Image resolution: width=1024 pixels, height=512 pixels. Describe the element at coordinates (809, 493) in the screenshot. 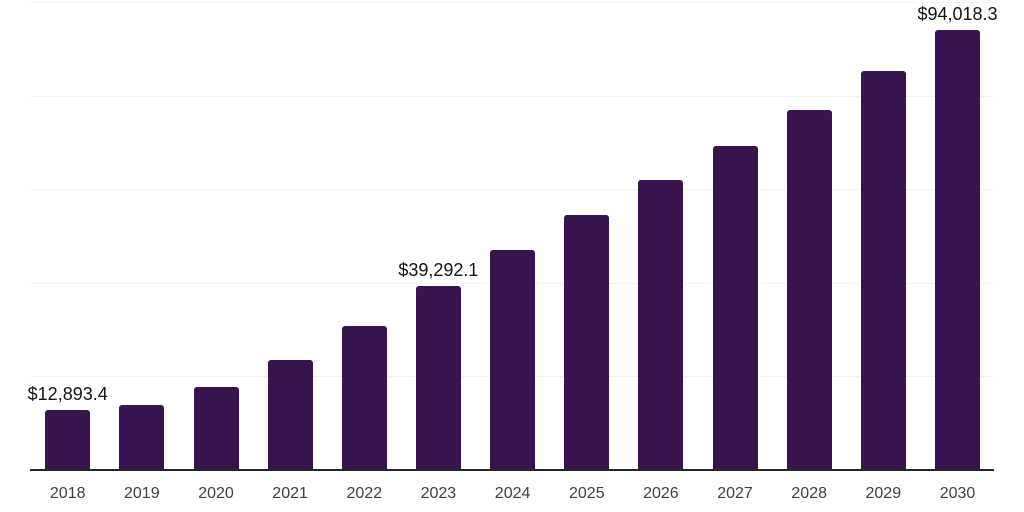

I see `x-tick-2028: 2028` at that location.